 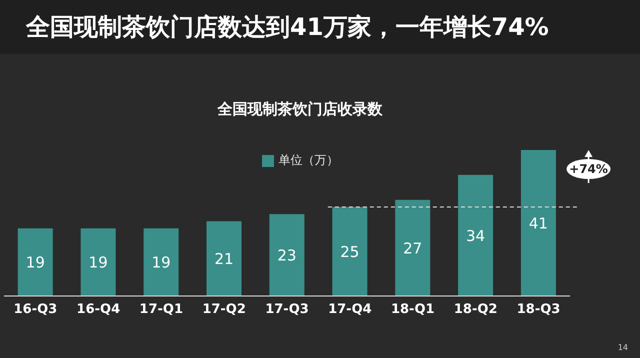 I want to click on chart-subtitle: 全国现制茶饮门店收录数, so click(x=300, y=109).